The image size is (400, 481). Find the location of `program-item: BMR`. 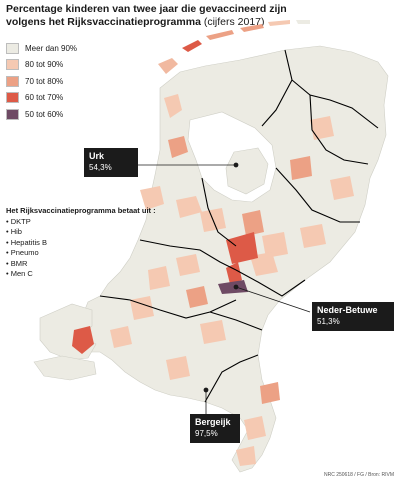

program-item: BMR is located at coordinates (81, 264).